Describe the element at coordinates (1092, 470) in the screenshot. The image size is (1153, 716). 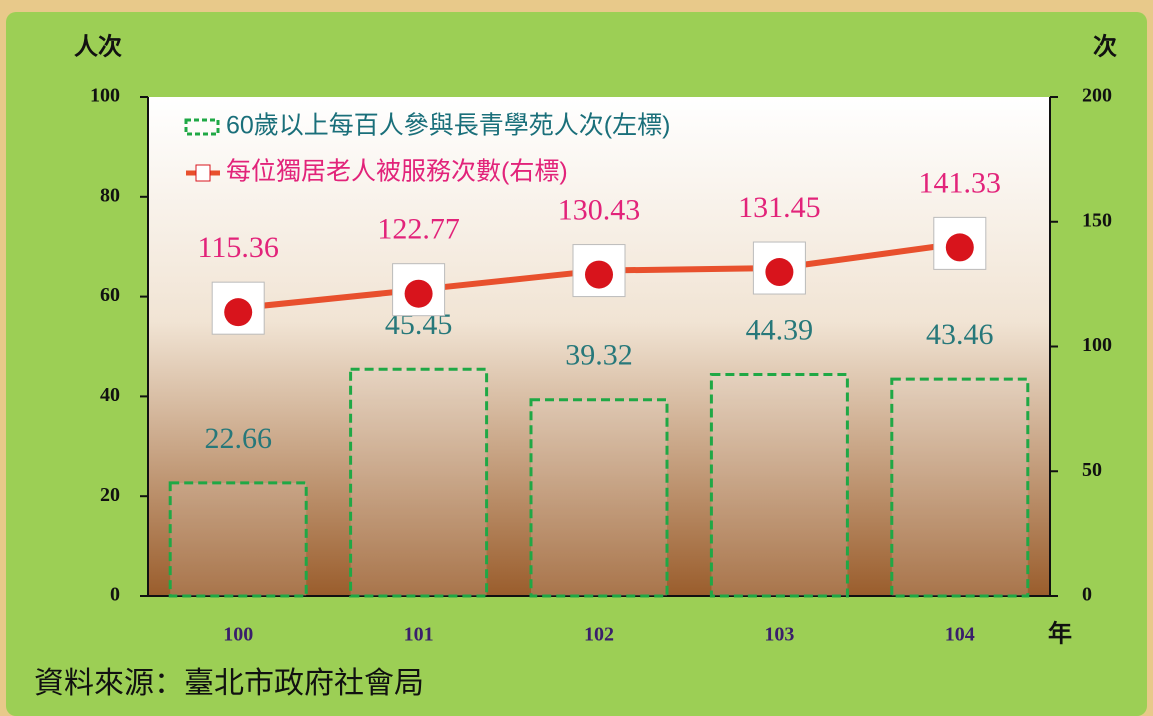
I see `y2-tick-label: 50` at that location.